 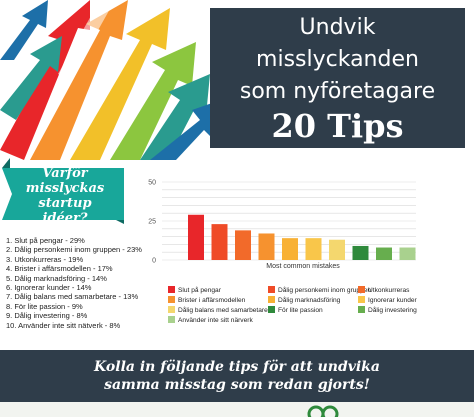 I want to click on reason-item: 8. För lite passion - 9%, so click(x=44, y=306).